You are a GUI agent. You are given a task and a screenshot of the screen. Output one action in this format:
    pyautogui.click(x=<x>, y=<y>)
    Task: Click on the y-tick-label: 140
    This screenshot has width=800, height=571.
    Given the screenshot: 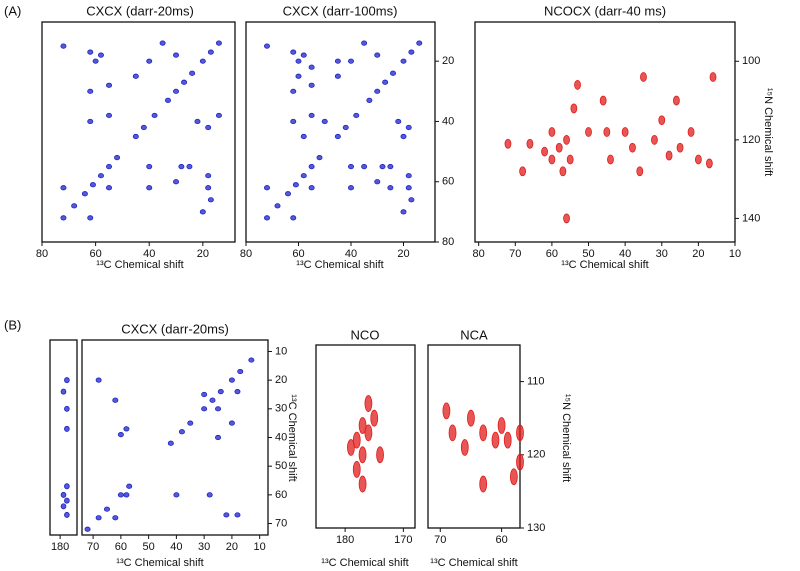 What is the action you would take?
    pyautogui.click(x=751, y=218)
    